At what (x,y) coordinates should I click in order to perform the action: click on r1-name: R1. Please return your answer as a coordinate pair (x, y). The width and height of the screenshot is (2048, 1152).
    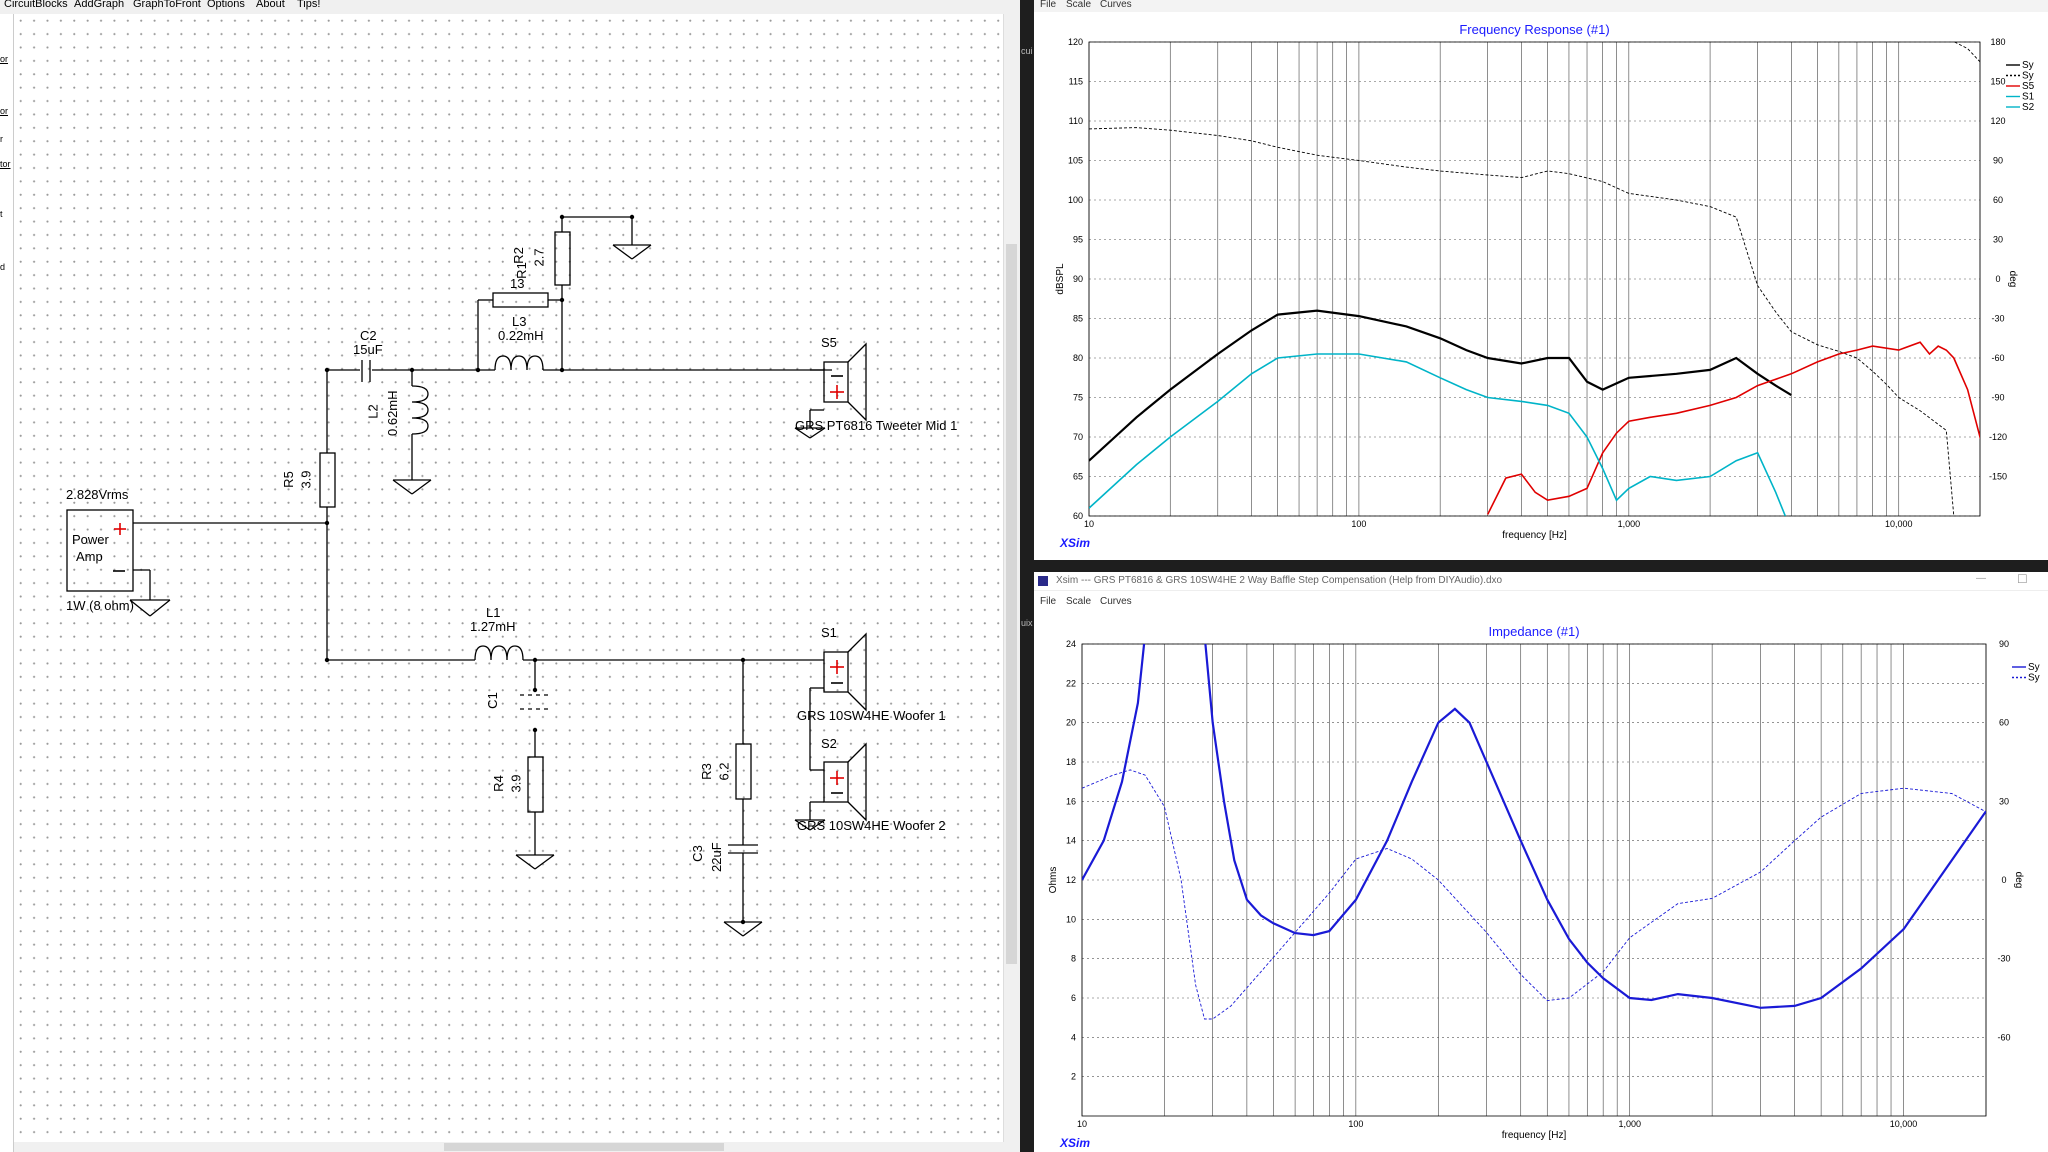
    Looking at the image, I should click on (521, 270).